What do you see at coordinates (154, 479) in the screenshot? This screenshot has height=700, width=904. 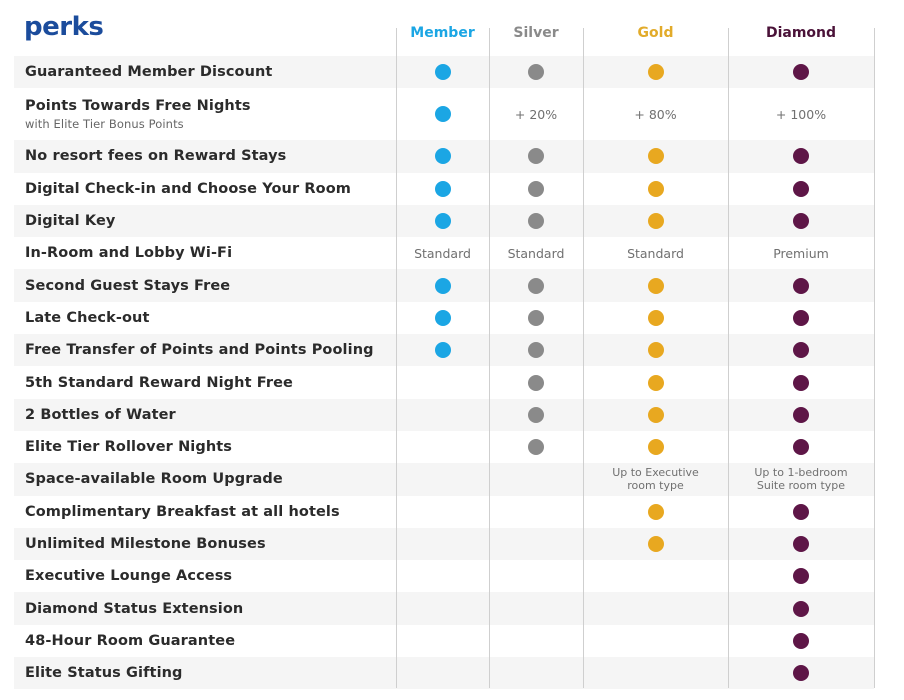 I see `perk-label: Space-available Room Upgrade` at bounding box center [154, 479].